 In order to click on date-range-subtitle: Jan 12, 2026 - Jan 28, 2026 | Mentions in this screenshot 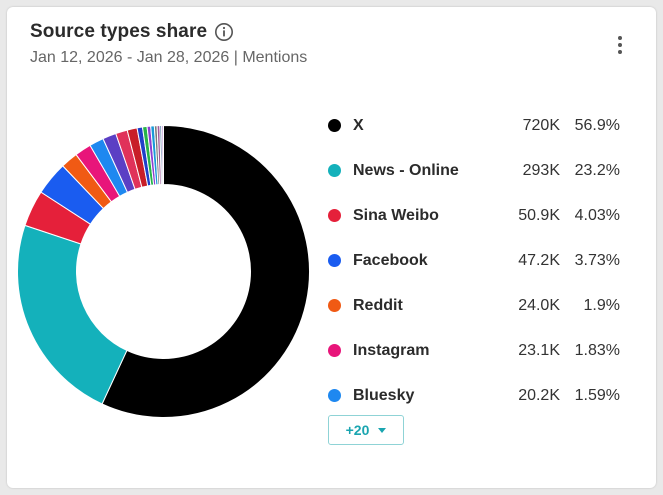, I will do `click(169, 57)`.